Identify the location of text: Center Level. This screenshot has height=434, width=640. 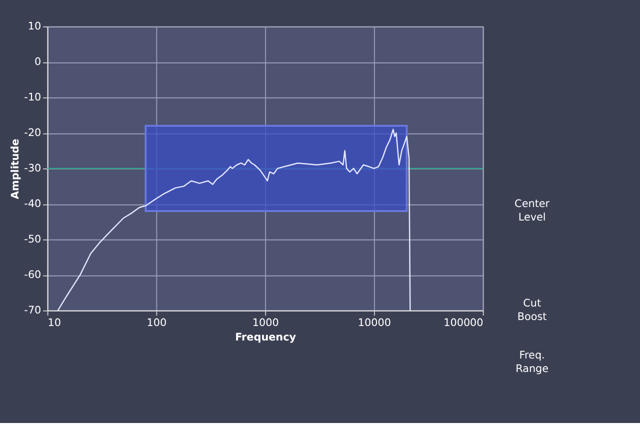
(532, 211).